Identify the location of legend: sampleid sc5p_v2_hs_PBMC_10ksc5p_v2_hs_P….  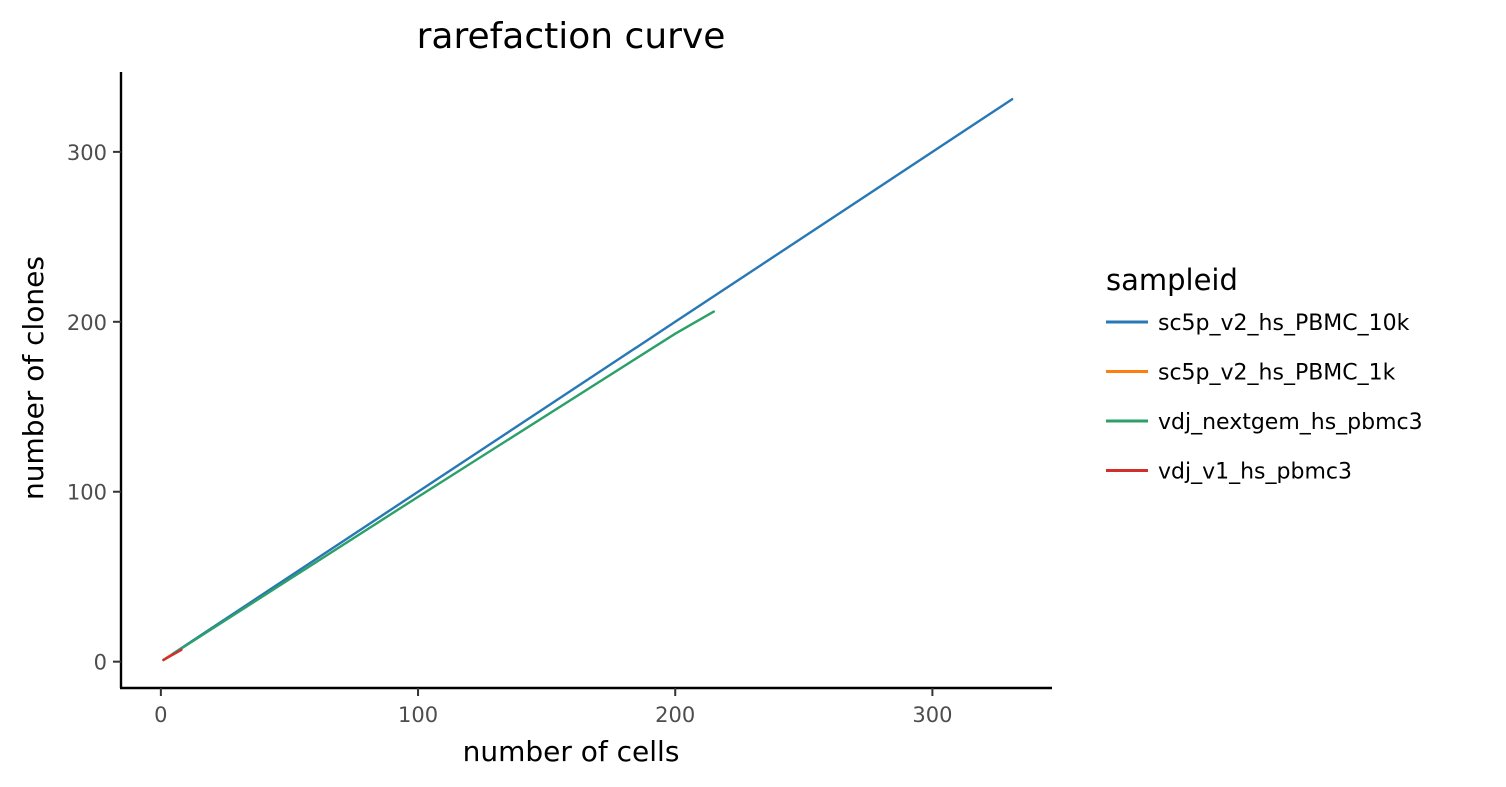
(1264, 374).